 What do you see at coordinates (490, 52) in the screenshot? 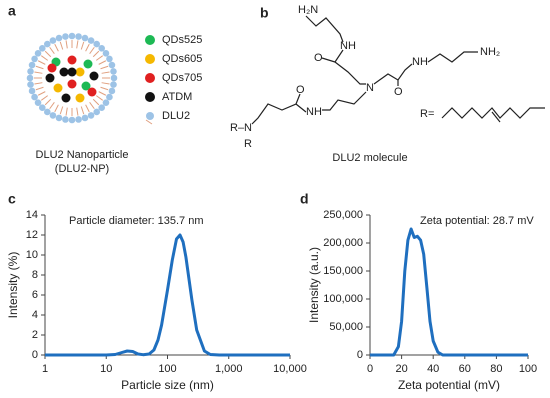
I see `atom: NH₂` at bounding box center [490, 52].